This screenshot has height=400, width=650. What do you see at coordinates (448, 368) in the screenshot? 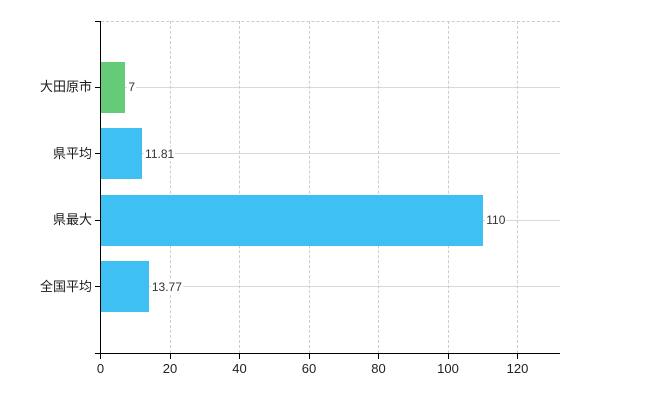
I see `x-tick-label: 100` at bounding box center [448, 368].